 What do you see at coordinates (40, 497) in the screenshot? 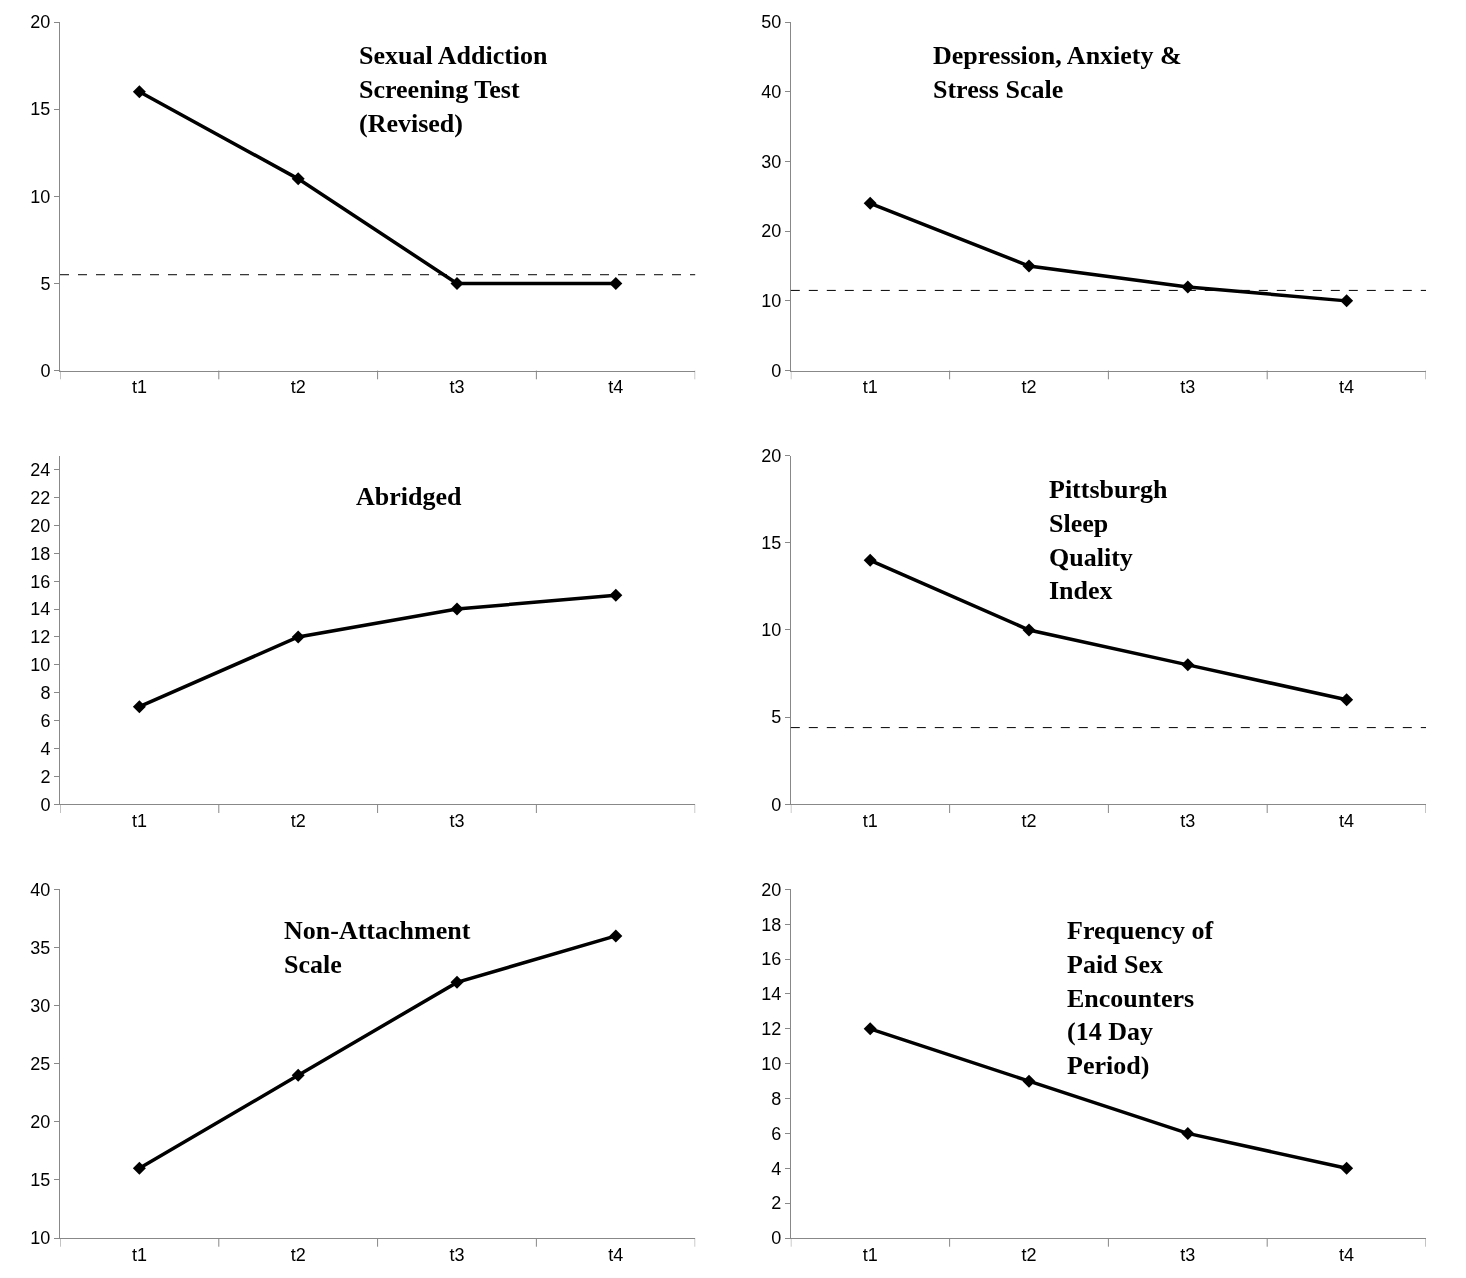
I see `y-tick-label: 22` at bounding box center [40, 497].